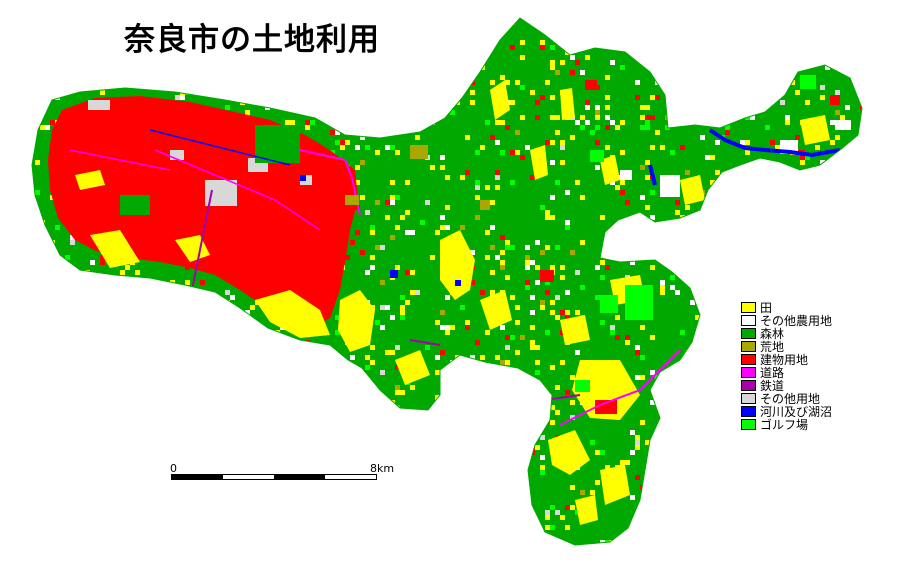  I want to click on legend-item-other-farmland: その他農用地, so click(786, 321).